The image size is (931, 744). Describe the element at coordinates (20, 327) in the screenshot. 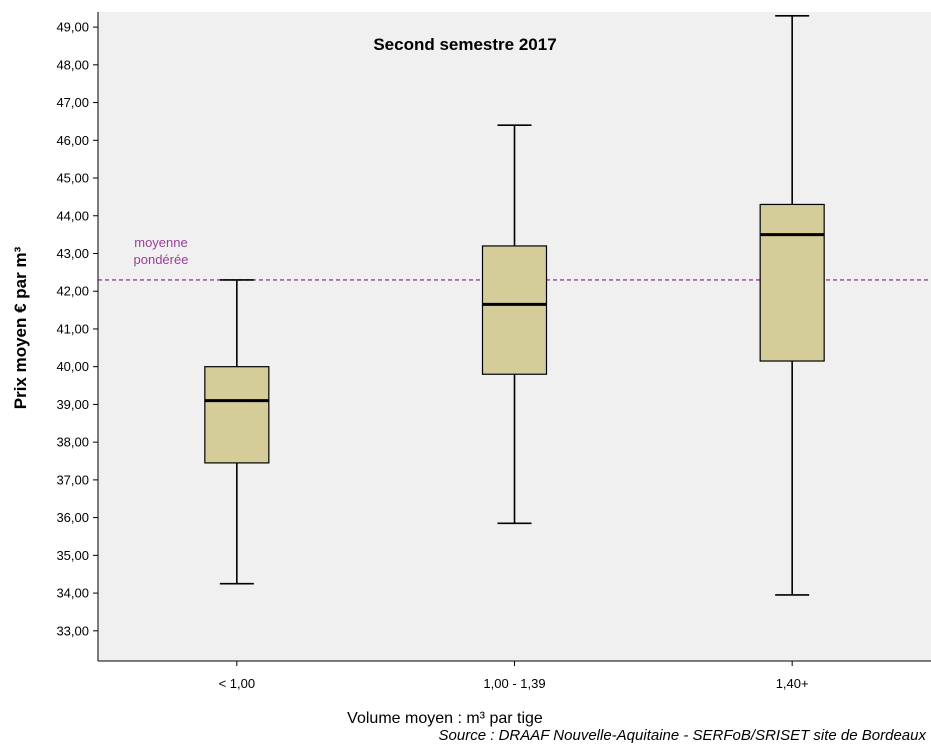

I see `y-axis-label: Prix moyen € par m³` at that location.